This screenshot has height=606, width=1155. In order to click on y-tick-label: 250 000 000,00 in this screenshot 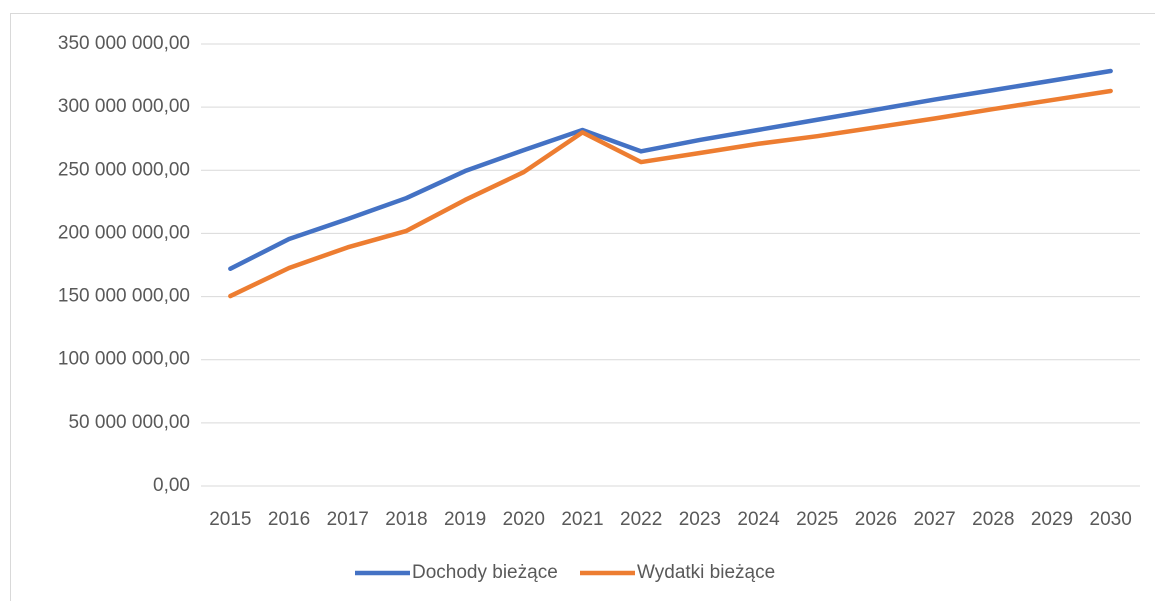, I will do `click(124, 169)`.